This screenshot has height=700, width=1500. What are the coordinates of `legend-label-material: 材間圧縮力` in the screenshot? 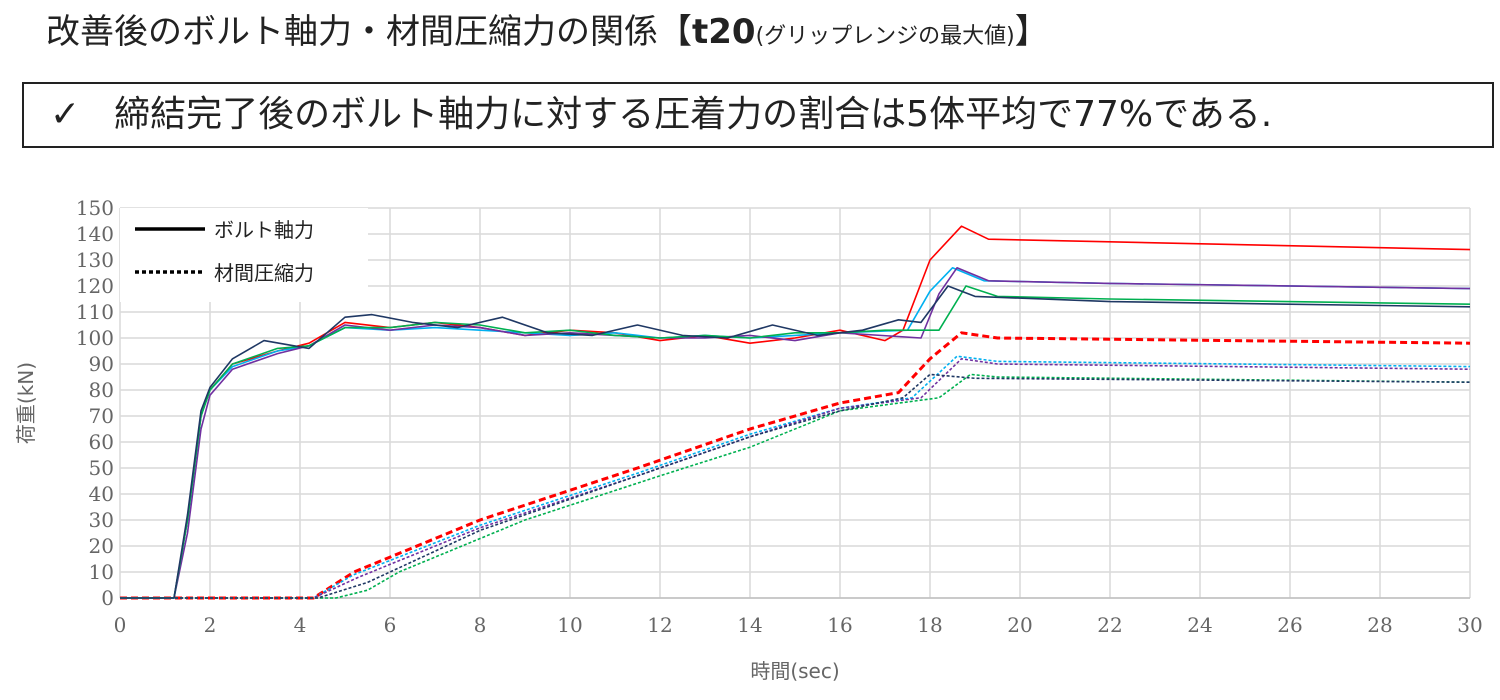 It's located at (264, 273).